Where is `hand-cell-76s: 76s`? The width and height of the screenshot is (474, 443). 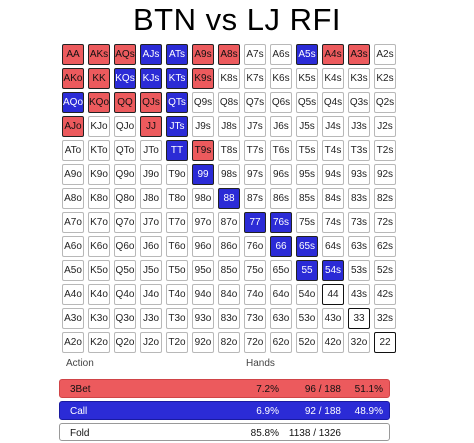
hand-cell-76s: 76s is located at coordinates (281, 222).